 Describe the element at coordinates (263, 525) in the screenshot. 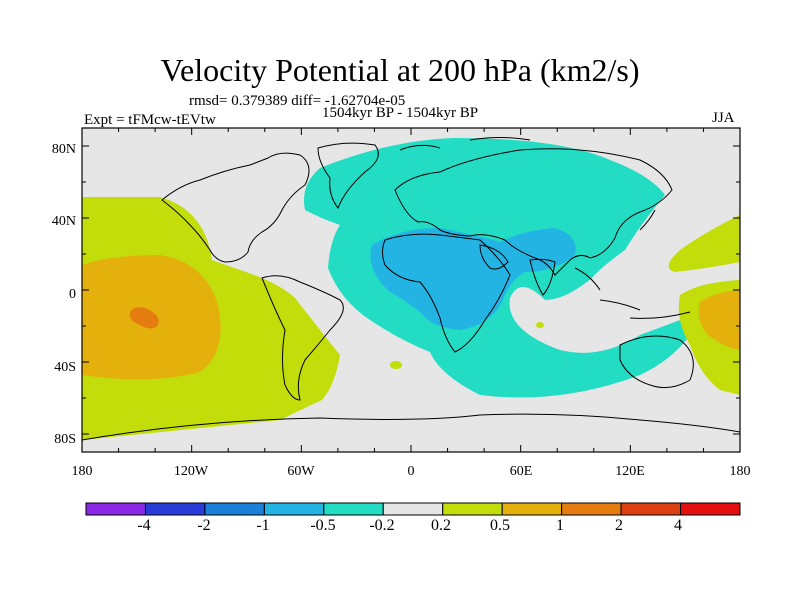

I see `colorbar-label: -1` at that location.